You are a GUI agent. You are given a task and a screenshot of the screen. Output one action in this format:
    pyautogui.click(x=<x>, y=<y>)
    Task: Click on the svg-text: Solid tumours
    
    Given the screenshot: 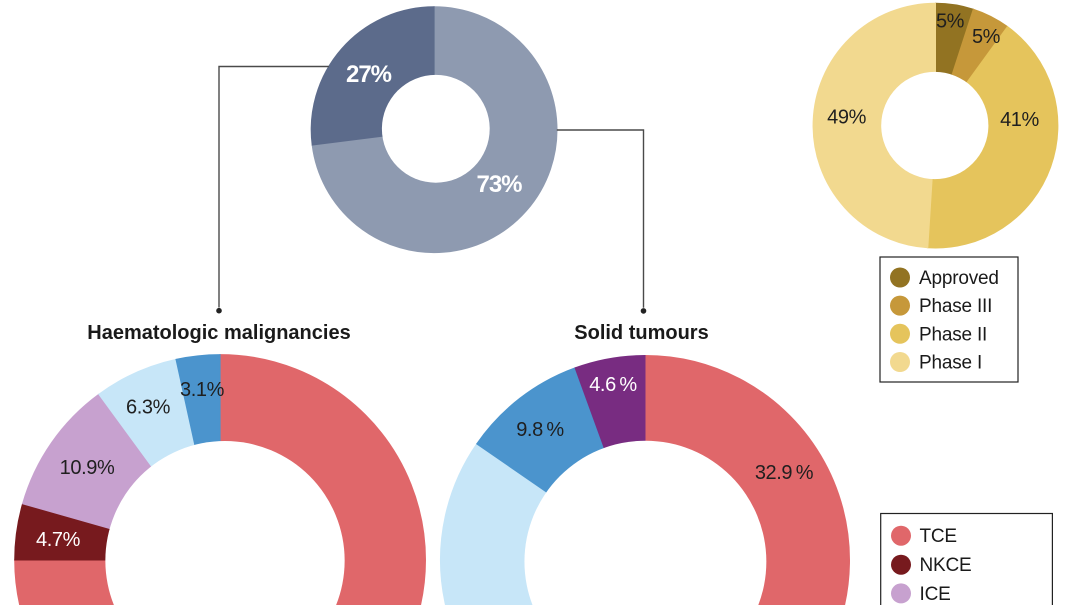 What is the action you would take?
    pyautogui.click(x=641, y=333)
    